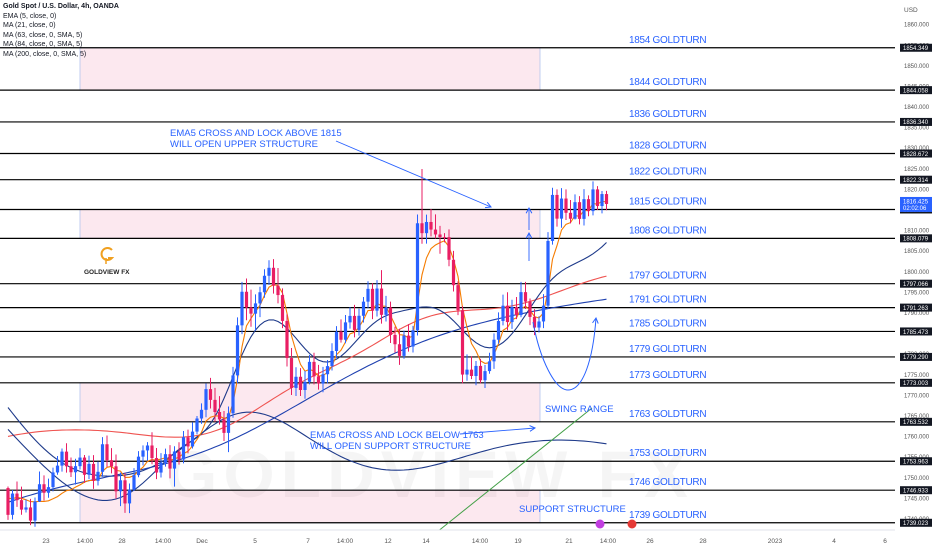 This screenshot has width=932, height=555. I want to click on indicator-ma84: MA (84, close, 0, SMA, 5), so click(43, 45).